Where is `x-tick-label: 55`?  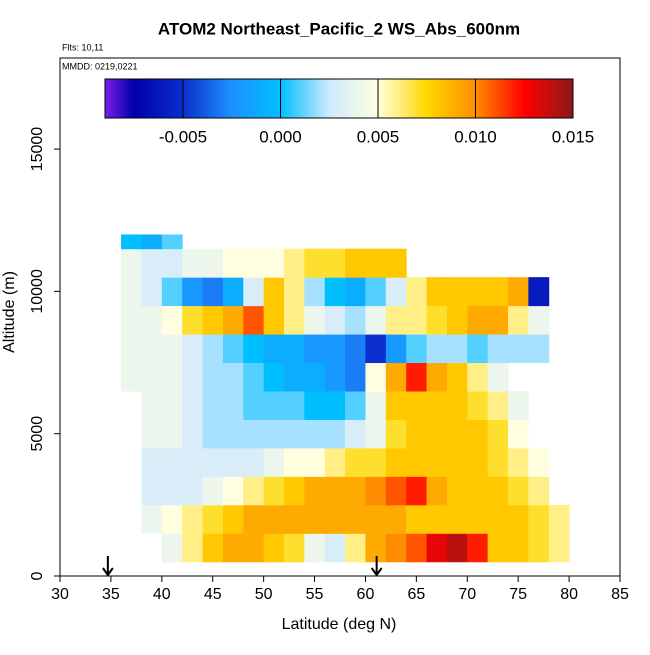 x-tick-label: 55 is located at coordinates (315, 594).